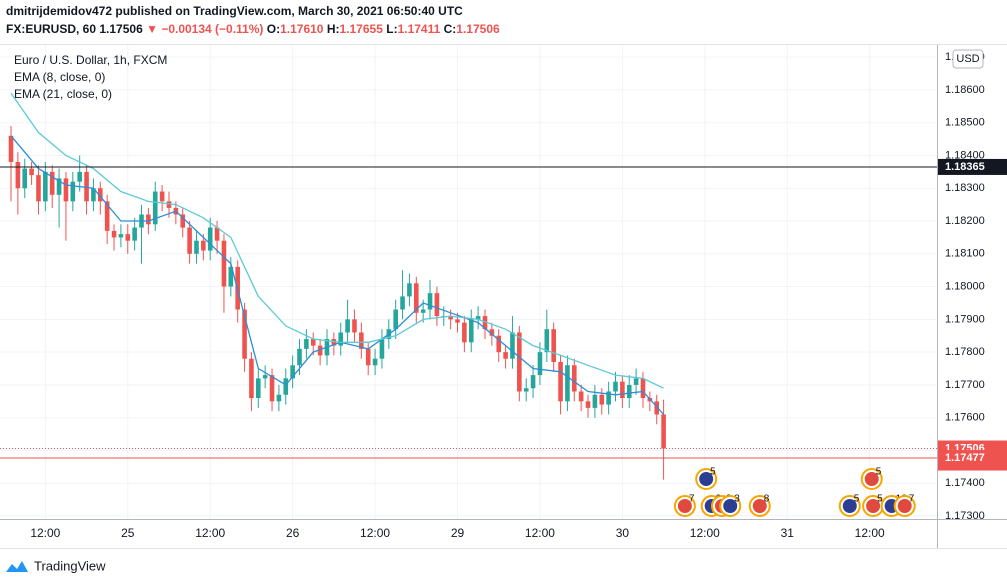  I want to click on currency: USD, so click(967, 59).